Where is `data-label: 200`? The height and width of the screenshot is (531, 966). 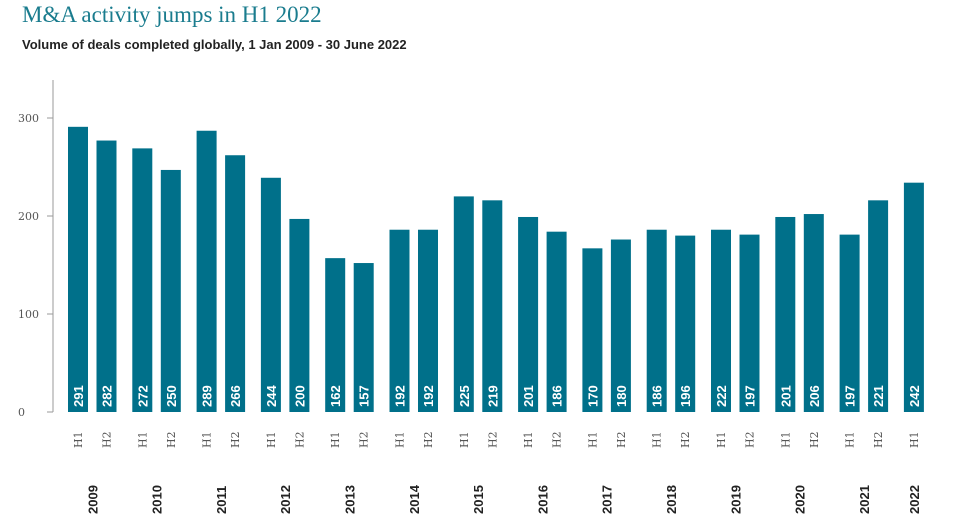 data-label: 200 is located at coordinates (299, 396).